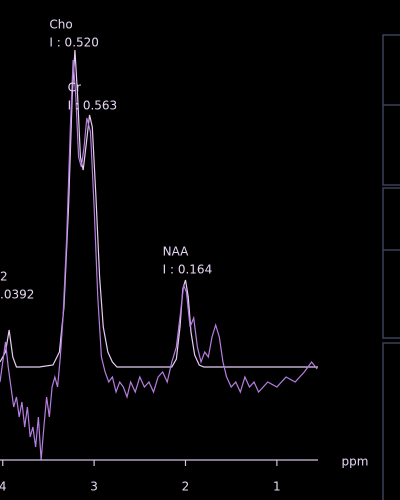  What do you see at coordinates (17, 295) in the screenshot?
I see `peak-label: .0392` at bounding box center [17, 295].